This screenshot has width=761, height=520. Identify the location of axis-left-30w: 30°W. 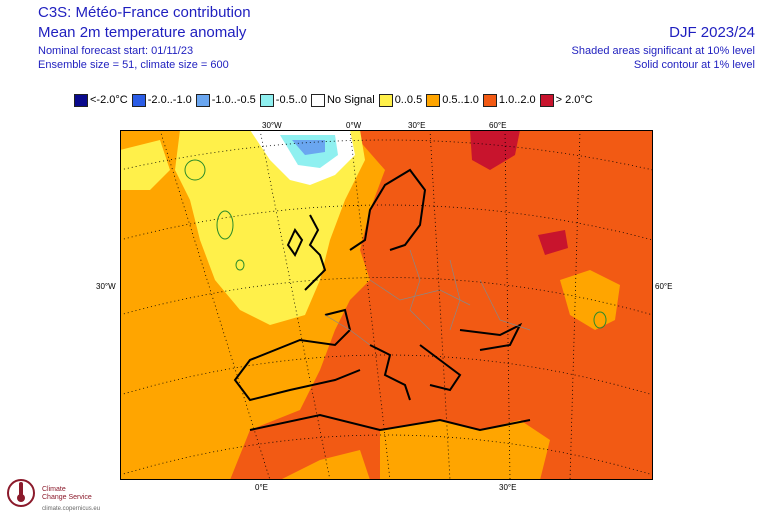
(106, 286).